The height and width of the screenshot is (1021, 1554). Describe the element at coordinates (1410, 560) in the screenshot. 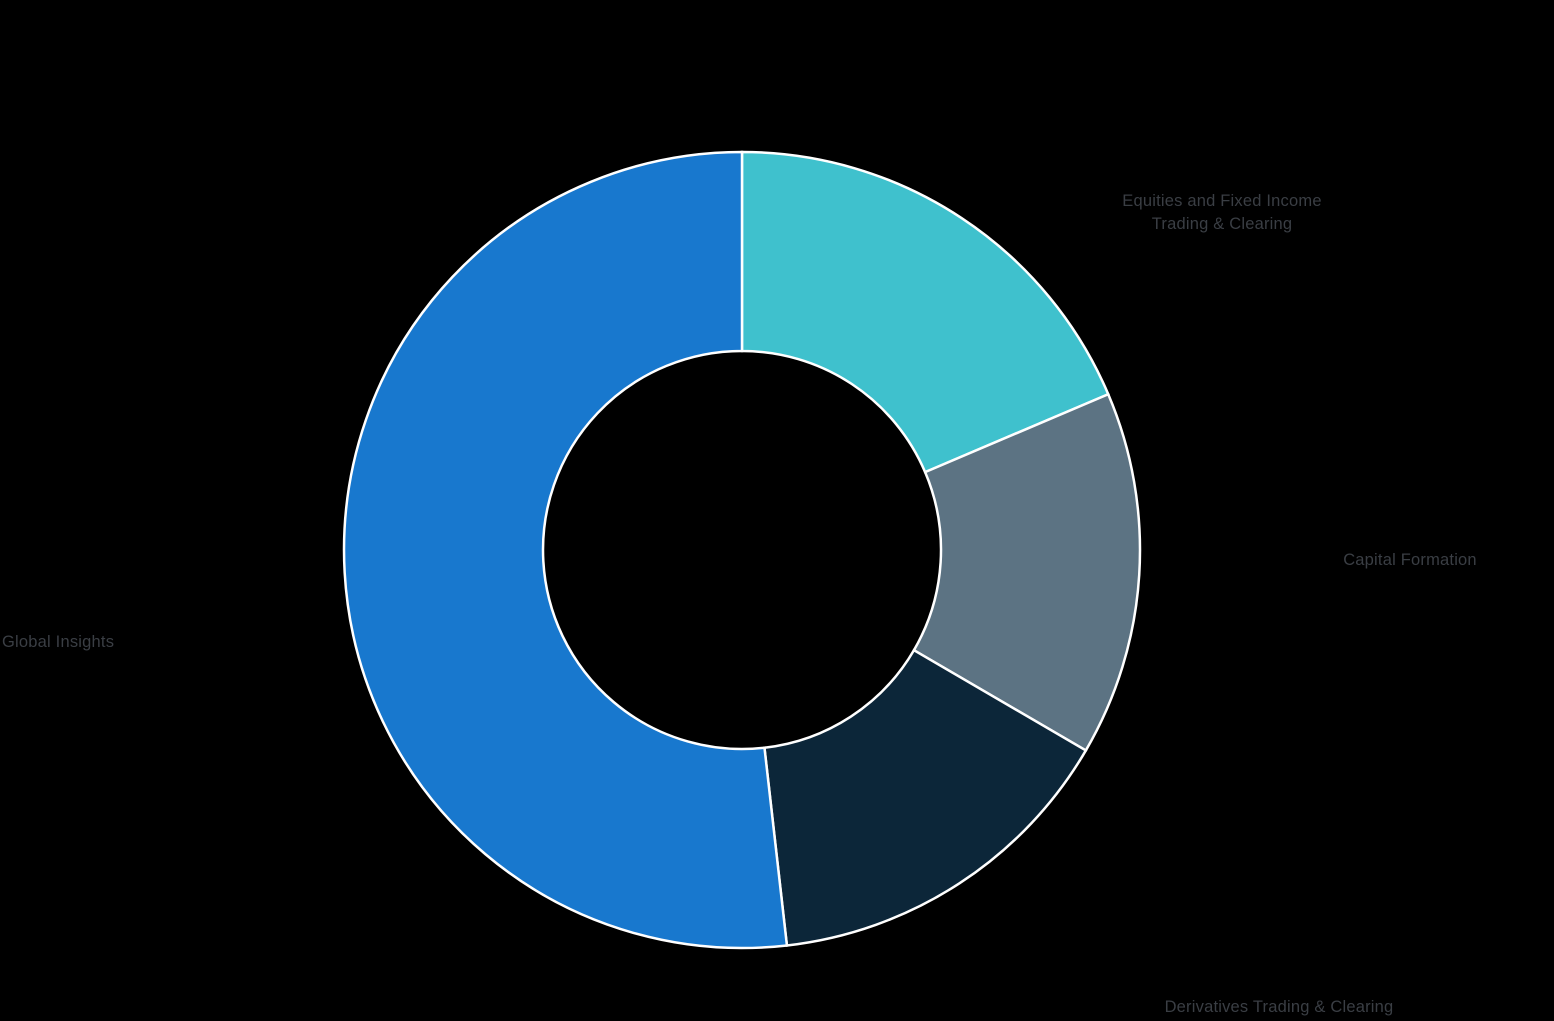

I see `slice-label-capital-formation: Capital Formation` at that location.